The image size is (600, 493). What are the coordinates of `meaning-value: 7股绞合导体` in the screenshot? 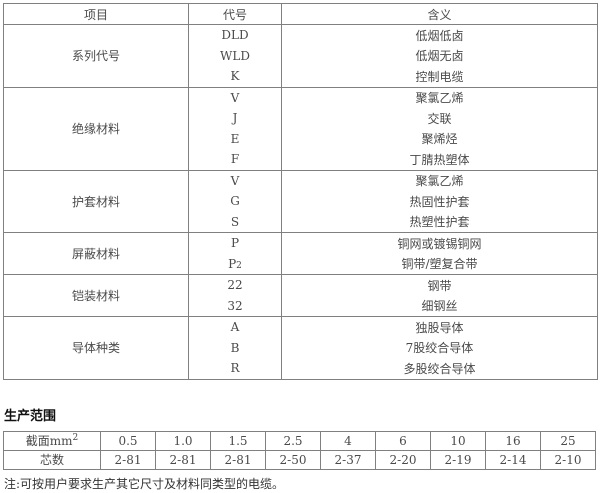 It's located at (439, 348).